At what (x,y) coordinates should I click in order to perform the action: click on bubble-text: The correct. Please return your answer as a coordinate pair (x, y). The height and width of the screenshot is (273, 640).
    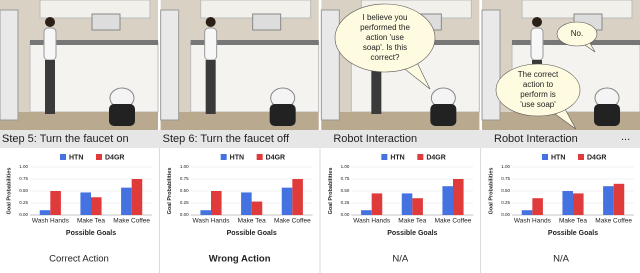
    Looking at the image, I should click on (538, 74).